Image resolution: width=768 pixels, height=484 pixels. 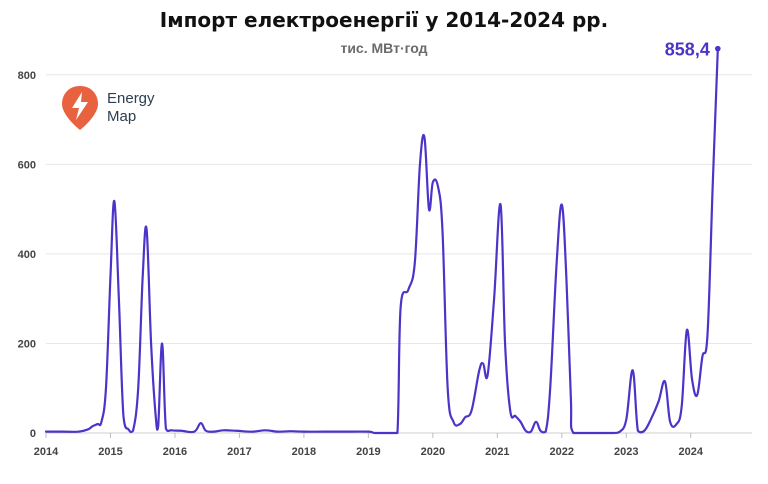 I want to click on x-tick-label: 2017, so click(x=239, y=452).